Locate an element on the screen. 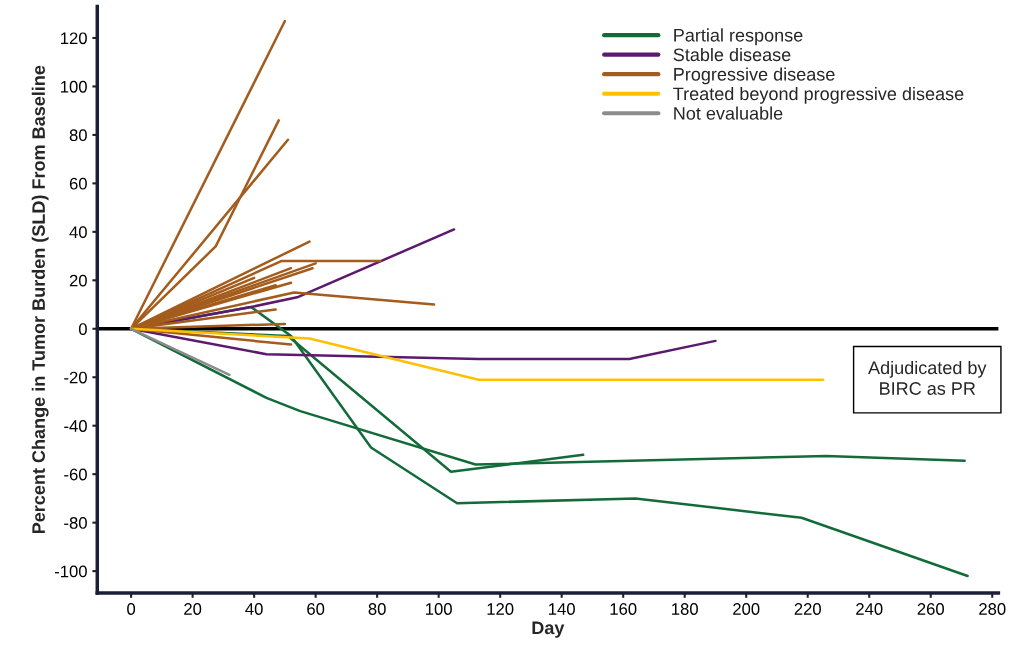  y-tick-label: -20 is located at coordinates (75, 377).